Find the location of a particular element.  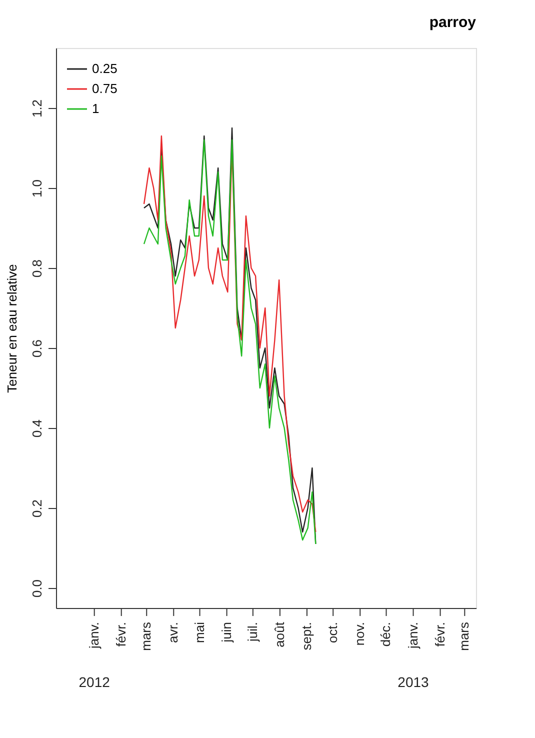

x-tick-label: déc. is located at coordinates (386, 634).